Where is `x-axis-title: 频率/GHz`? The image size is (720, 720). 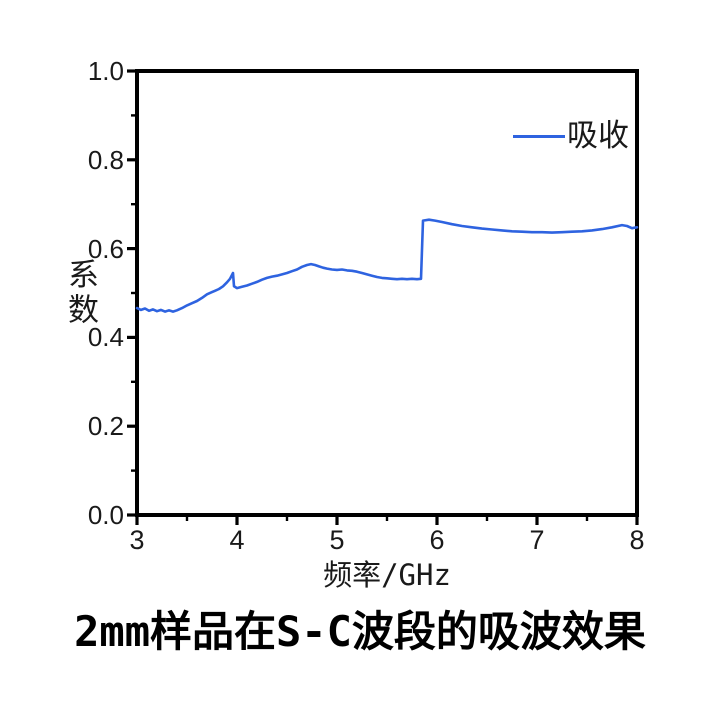
x-axis-title: 频率/GHz is located at coordinates (387, 575).